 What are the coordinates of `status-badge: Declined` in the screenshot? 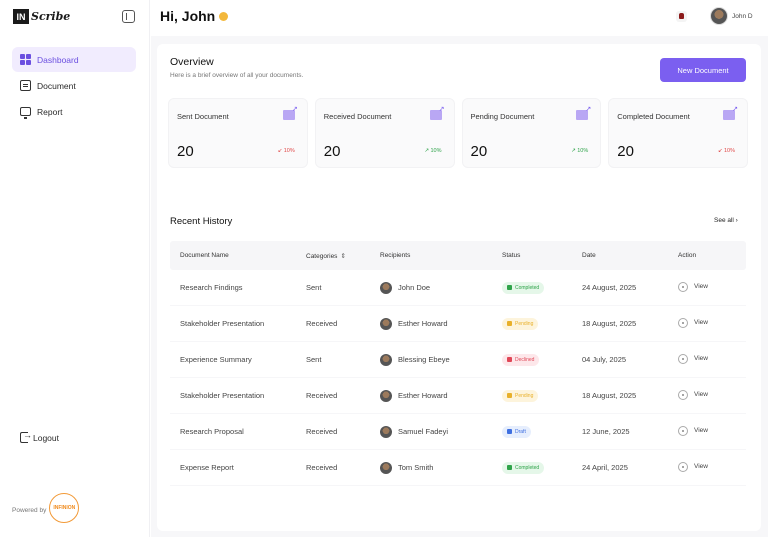 It's located at (521, 359).